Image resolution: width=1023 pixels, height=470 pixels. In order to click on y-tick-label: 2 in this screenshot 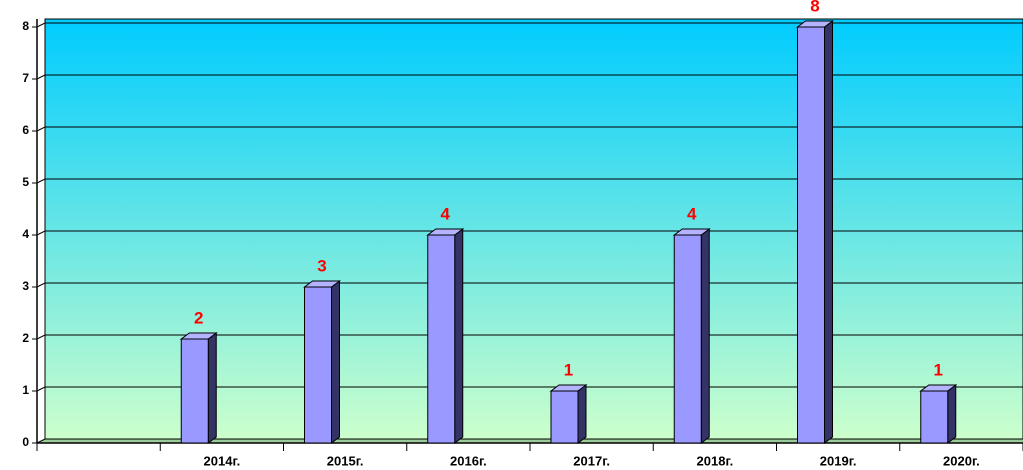, I will do `click(25, 338)`.